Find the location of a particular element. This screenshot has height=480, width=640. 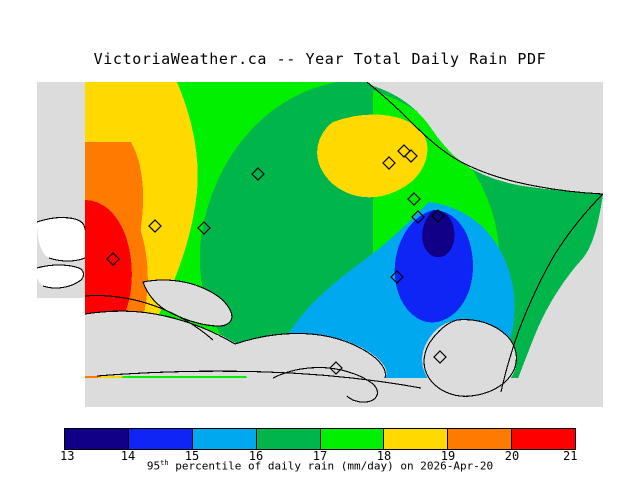

colorbar-tick-21: 21 is located at coordinates (570, 456).